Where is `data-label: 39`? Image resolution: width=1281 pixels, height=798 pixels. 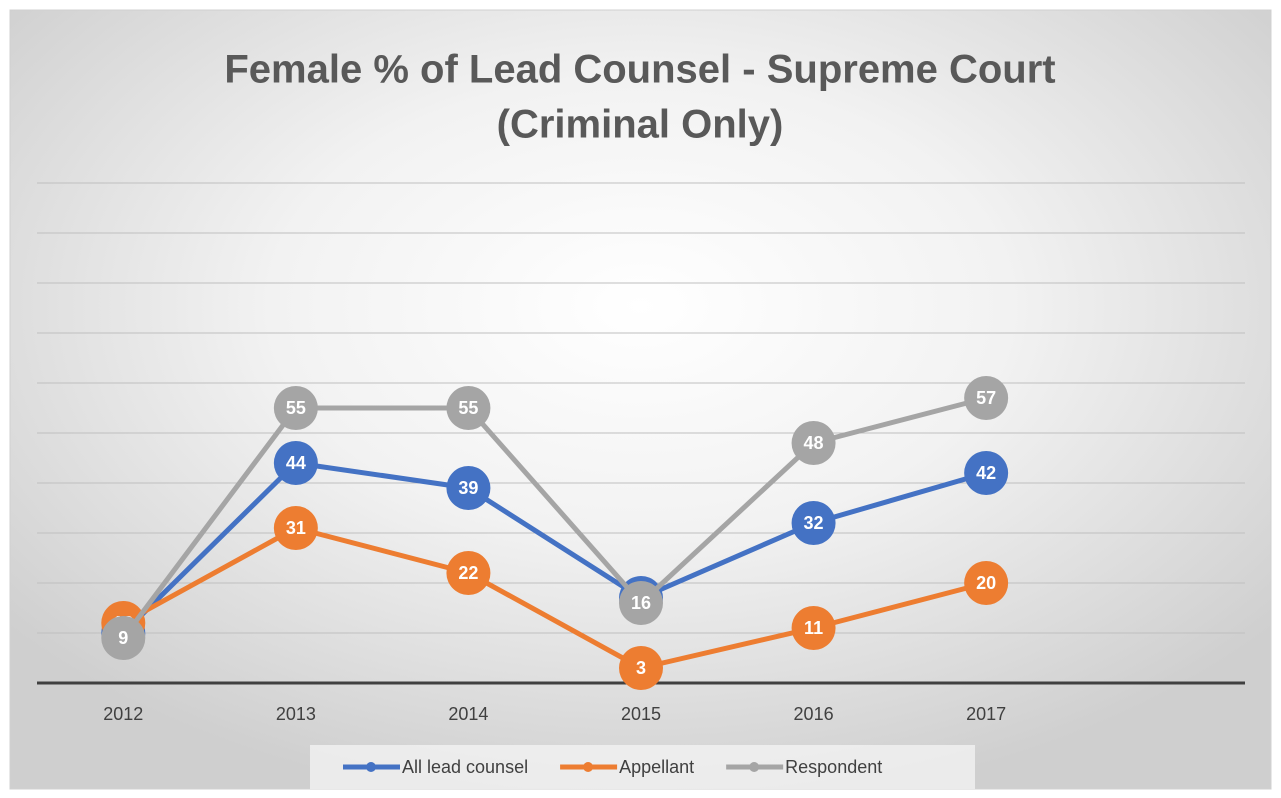 data-label: 39 is located at coordinates (468, 488).